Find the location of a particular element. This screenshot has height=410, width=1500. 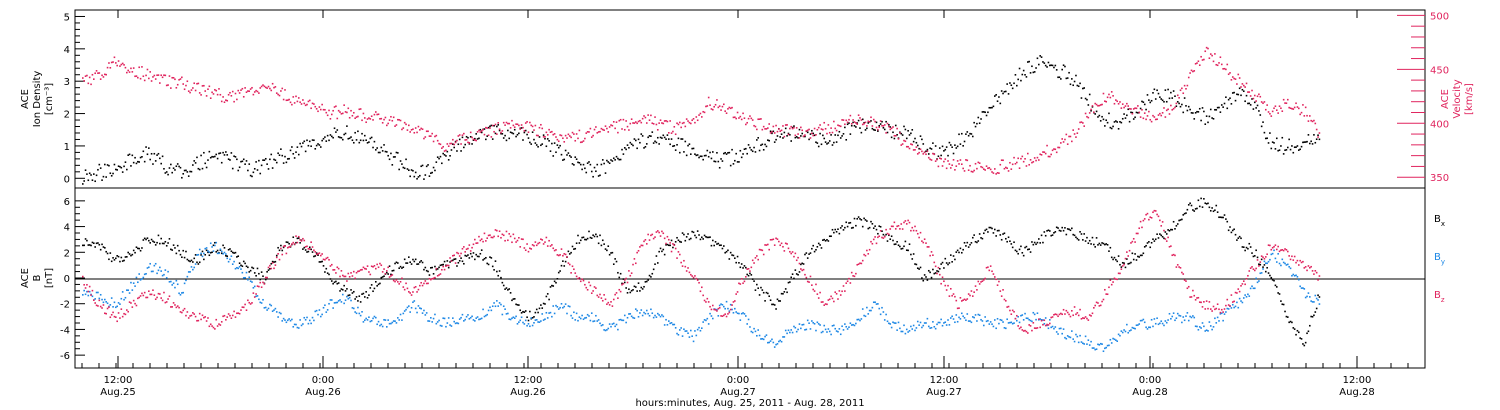

top-right-tick-label: 500 is located at coordinates (1439, 16).